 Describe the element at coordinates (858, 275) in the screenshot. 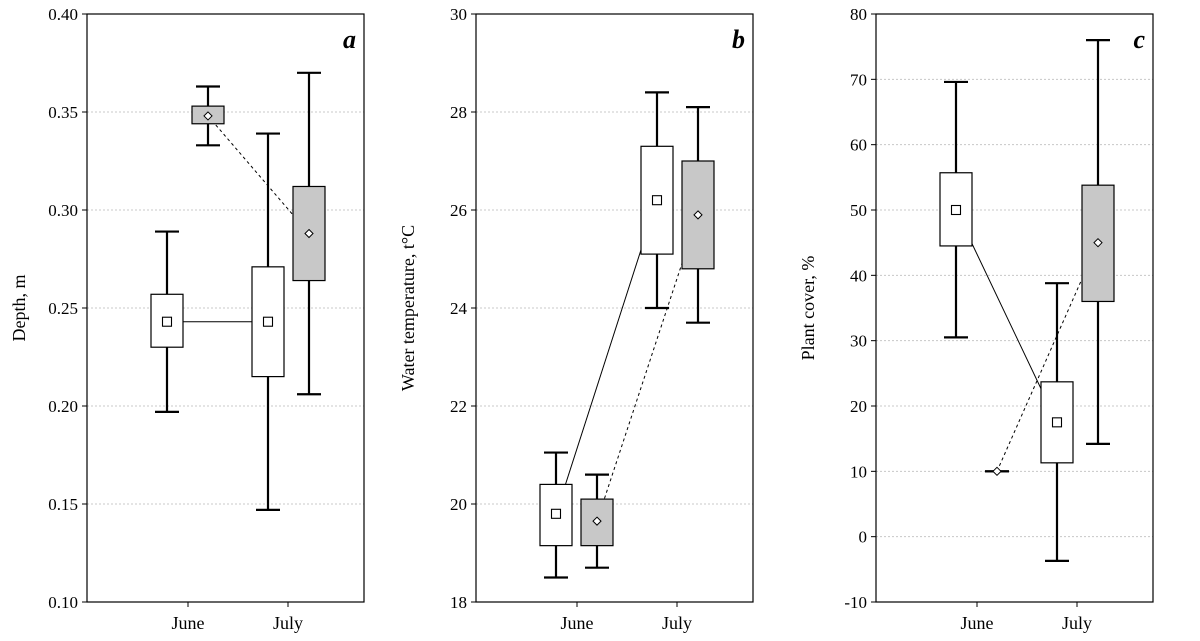

I see `y-tick-label: 40` at that location.